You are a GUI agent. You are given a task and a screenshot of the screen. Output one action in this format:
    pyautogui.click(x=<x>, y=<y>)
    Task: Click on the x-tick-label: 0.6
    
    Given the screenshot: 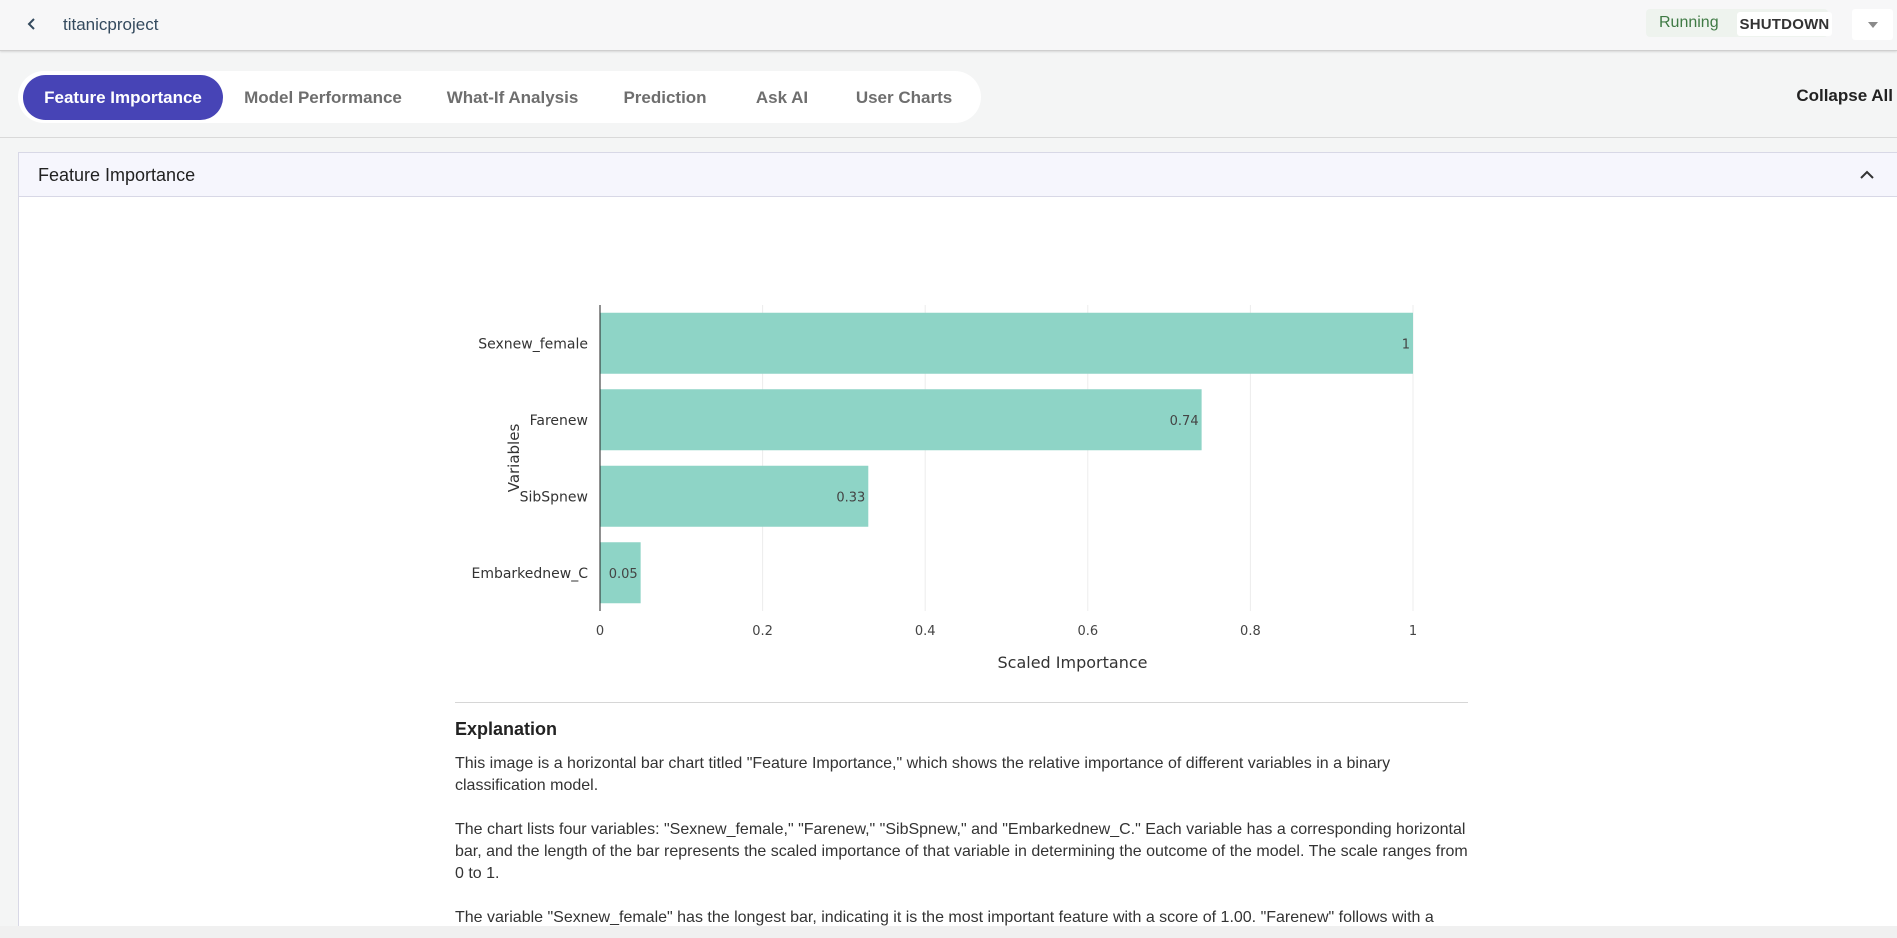 What is the action you would take?
    pyautogui.click(x=1087, y=631)
    